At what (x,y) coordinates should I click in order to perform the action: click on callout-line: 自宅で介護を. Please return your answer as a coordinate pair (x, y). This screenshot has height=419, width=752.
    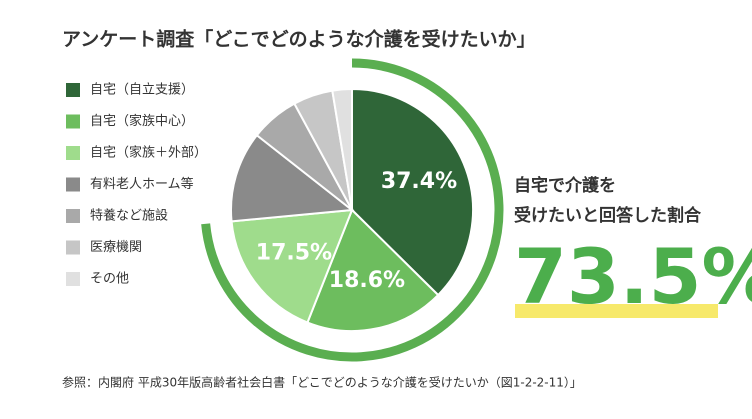
    Looking at the image, I should click on (565, 185).